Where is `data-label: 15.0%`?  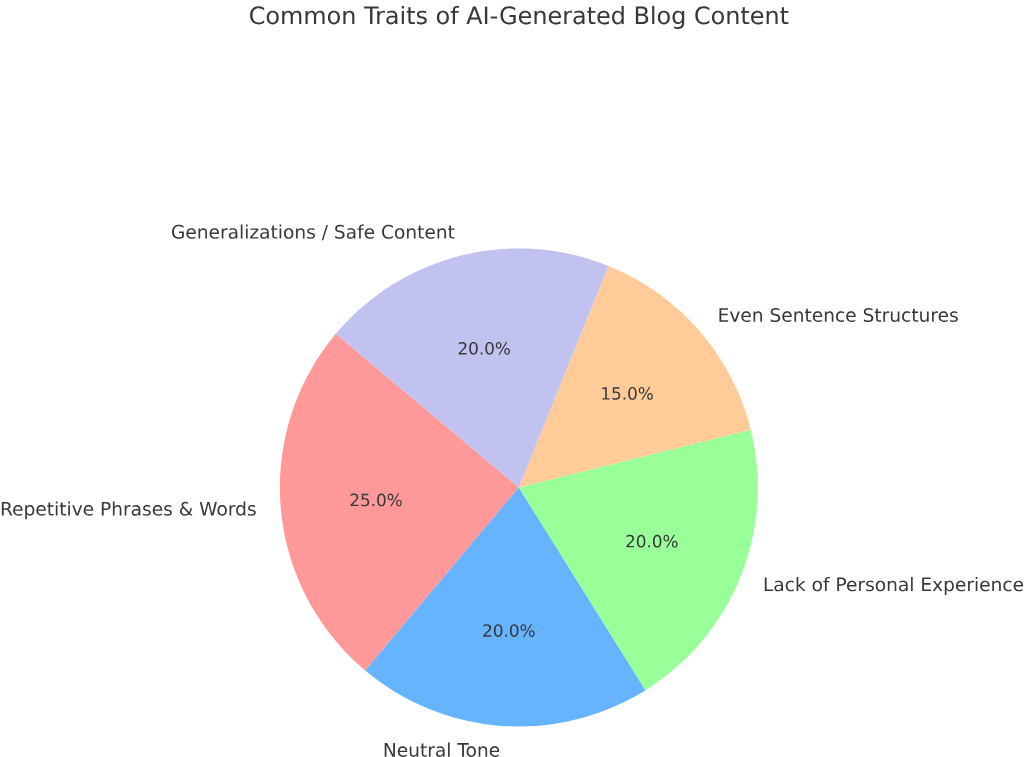 data-label: 15.0% is located at coordinates (627, 393).